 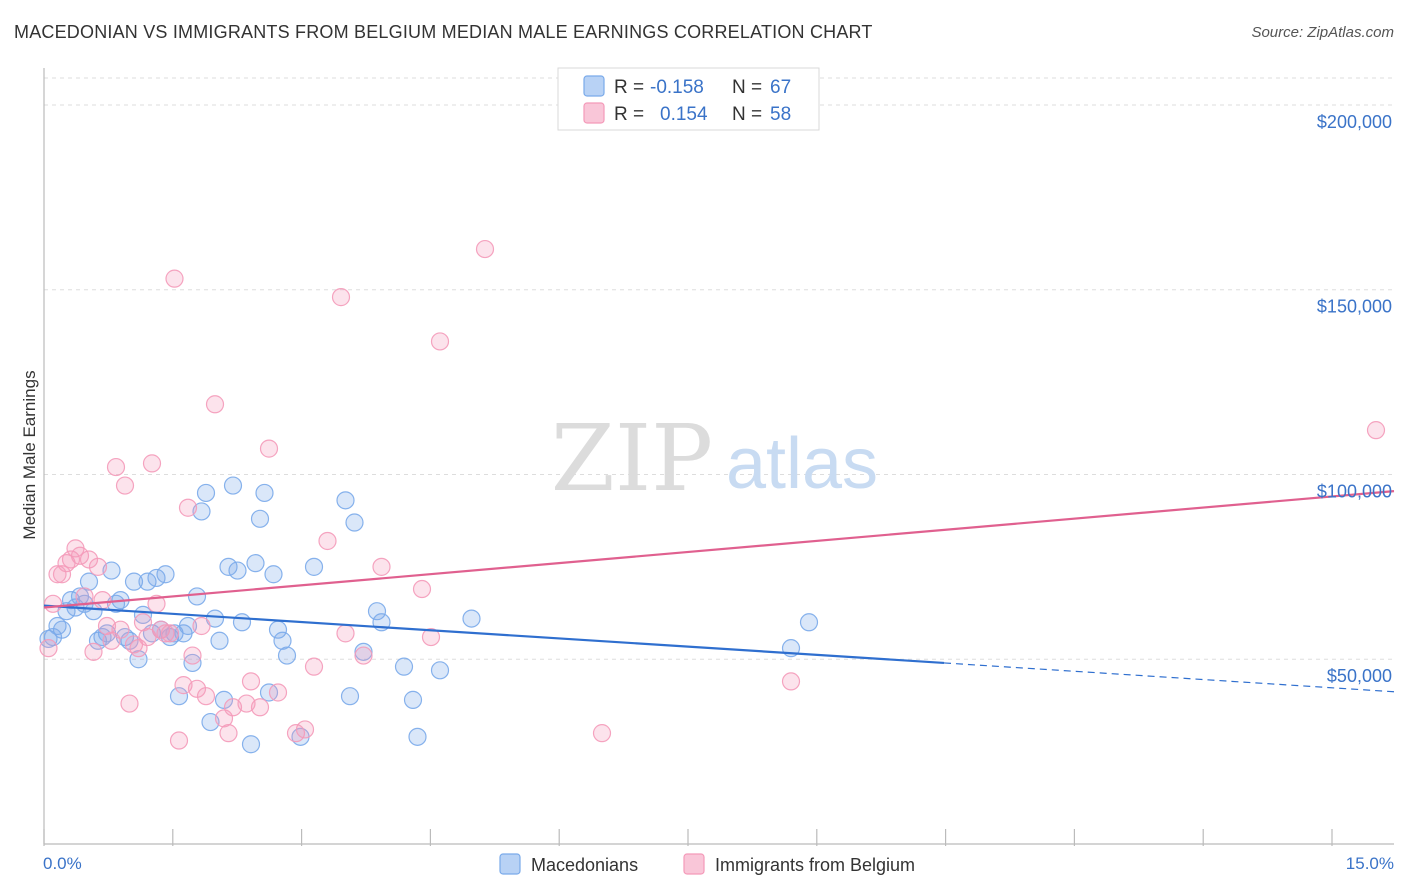 What do you see at coordinates (719, 549) in the screenshot?
I see `trend-line-belgium` at bounding box center [719, 549].